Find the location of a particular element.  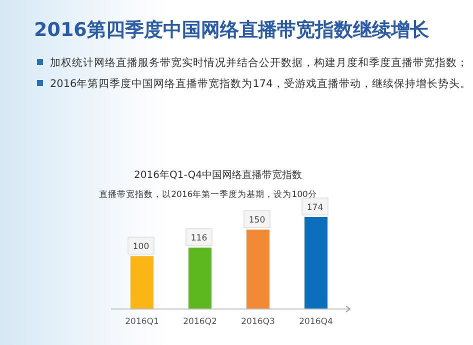

data-label: 116 is located at coordinates (199, 239).